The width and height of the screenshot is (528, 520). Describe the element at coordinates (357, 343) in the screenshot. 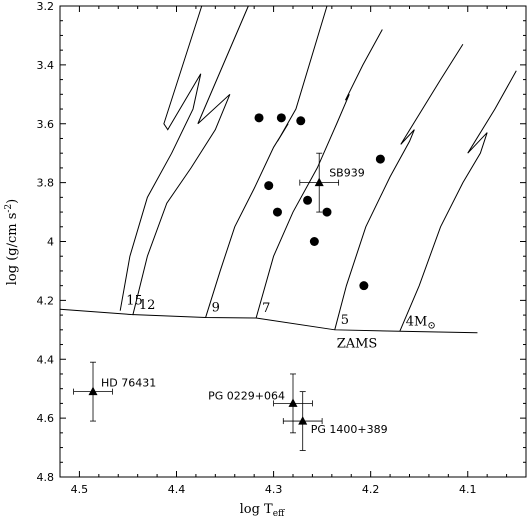

I see `zams-label: ZAMS` at that location.